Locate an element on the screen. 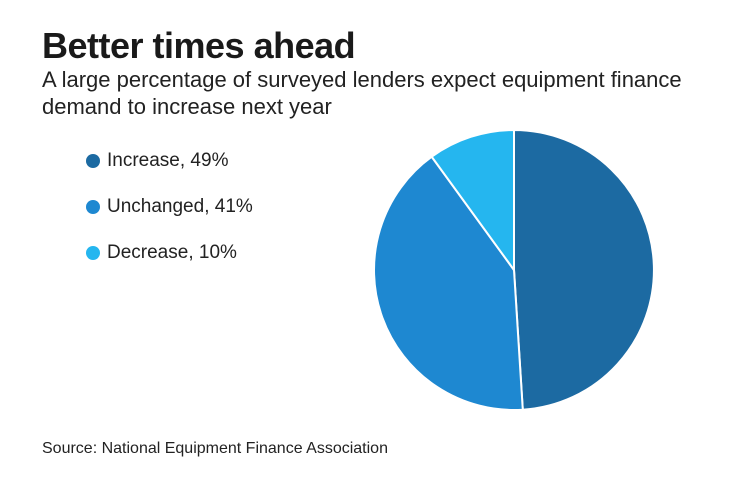 This screenshot has height=482, width=740. legend-item-decrease: Decrease, 10% is located at coordinates (169, 253).